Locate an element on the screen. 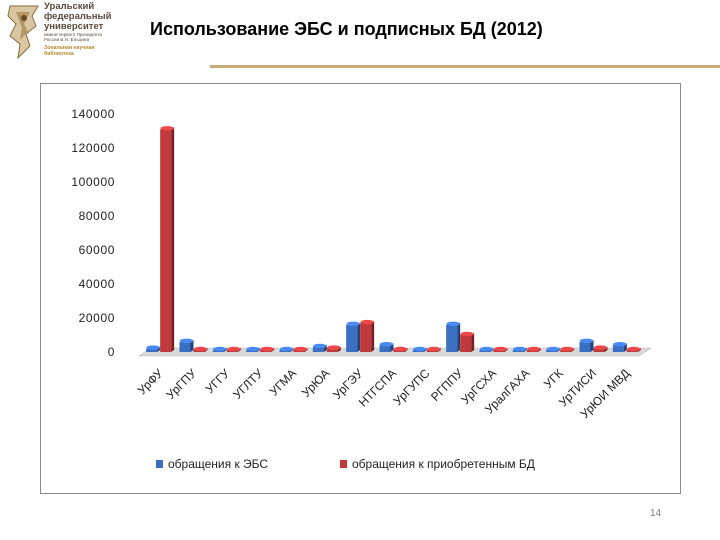 The width and height of the screenshot is (720, 540). y-tick-label: 120000 is located at coordinates (93, 148).